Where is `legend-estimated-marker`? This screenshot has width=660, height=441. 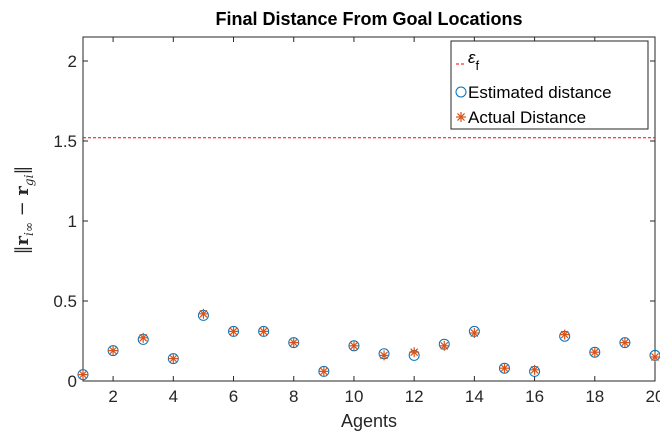 legend-estimated-marker is located at coordinates (461, 92).